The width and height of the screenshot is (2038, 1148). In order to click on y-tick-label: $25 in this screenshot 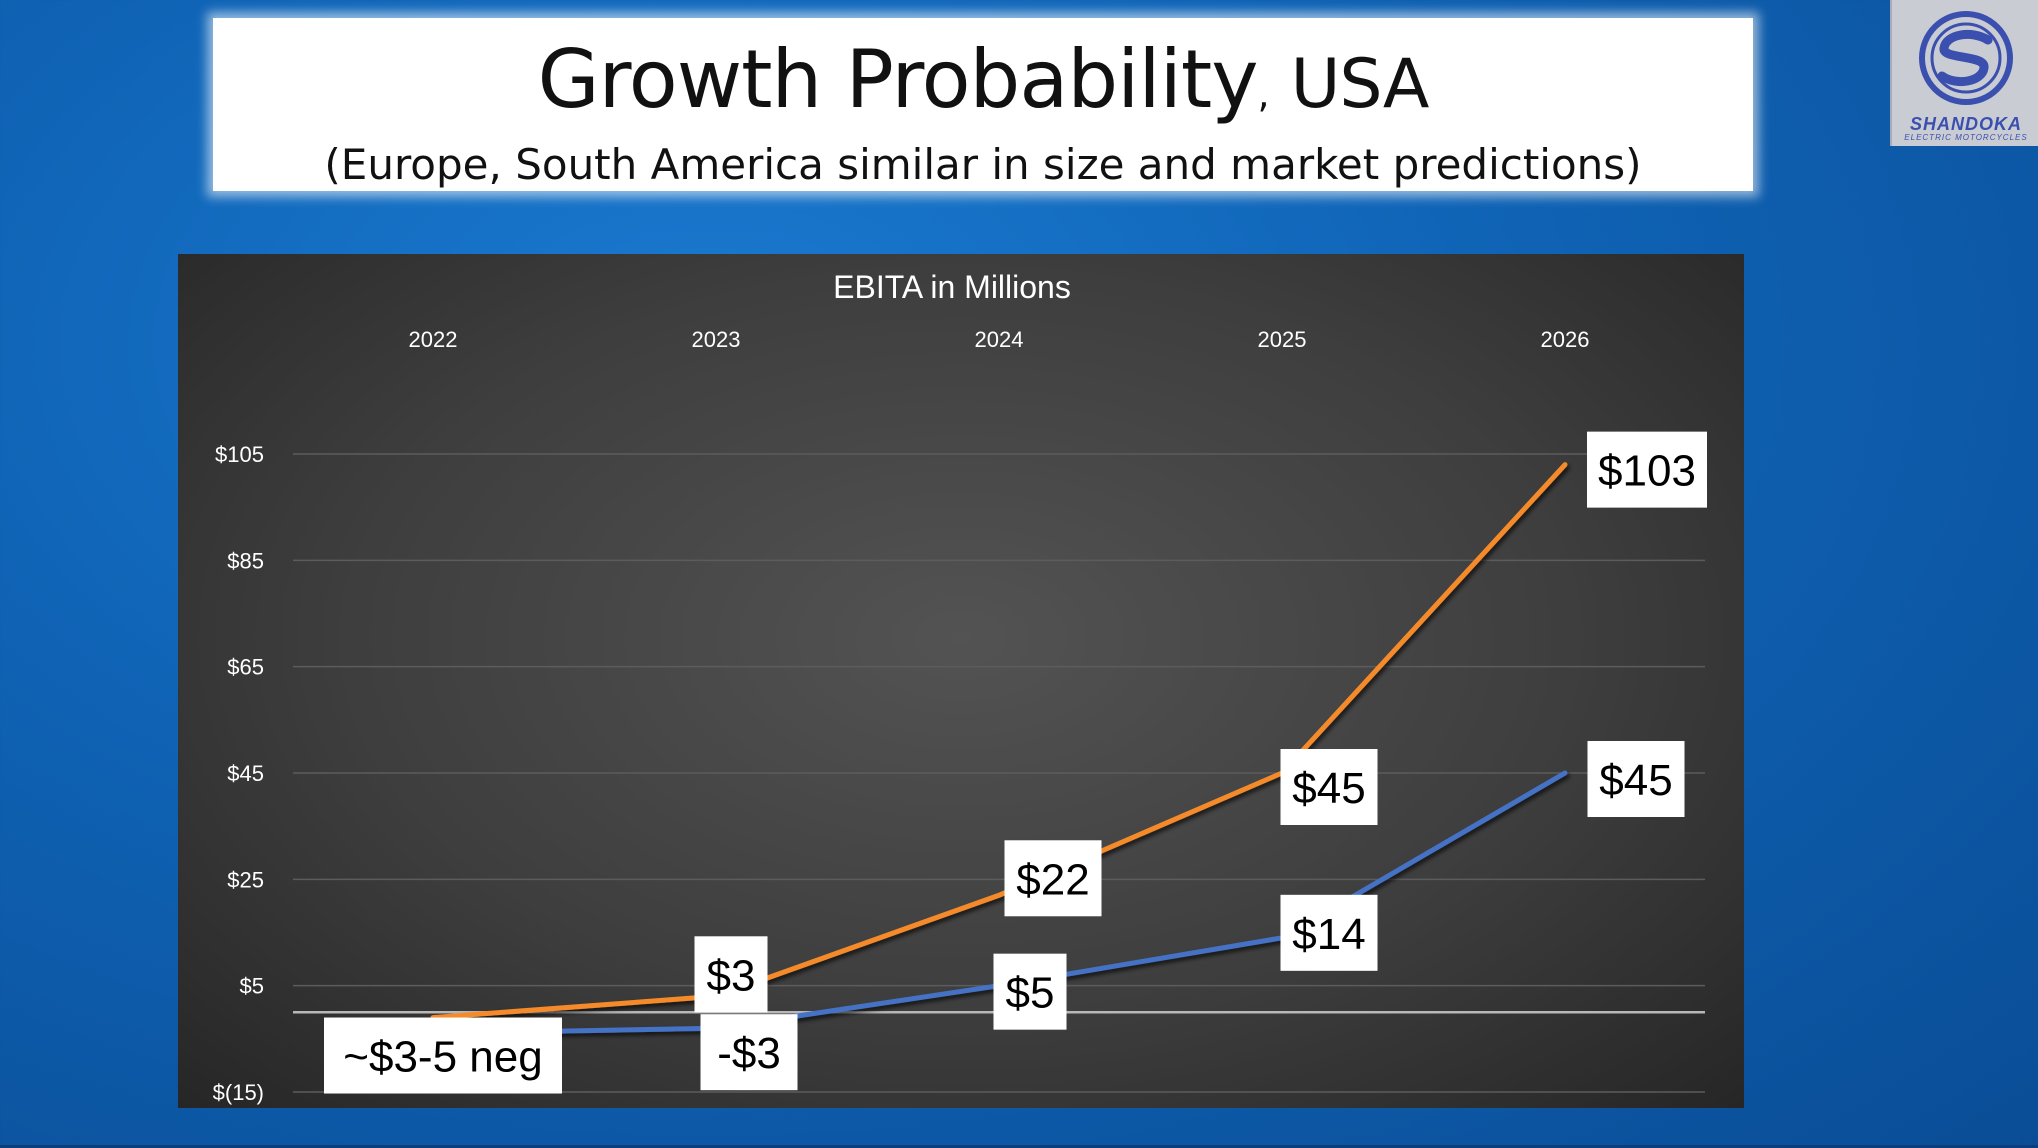, I will do `click(245, 879)`.